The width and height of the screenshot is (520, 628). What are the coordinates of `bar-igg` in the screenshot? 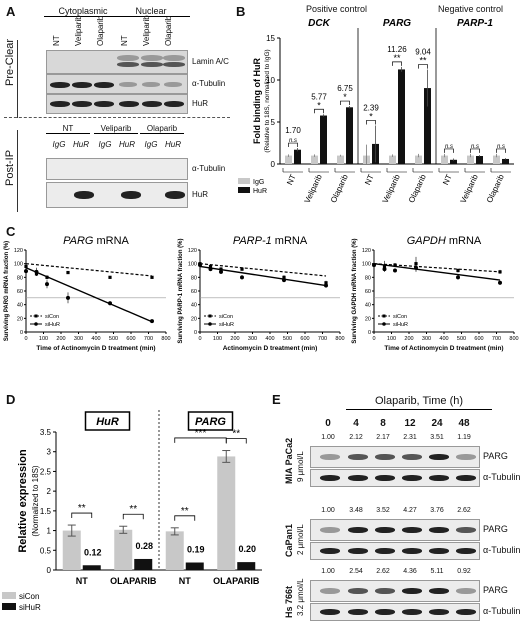 It's located at (340, 159).